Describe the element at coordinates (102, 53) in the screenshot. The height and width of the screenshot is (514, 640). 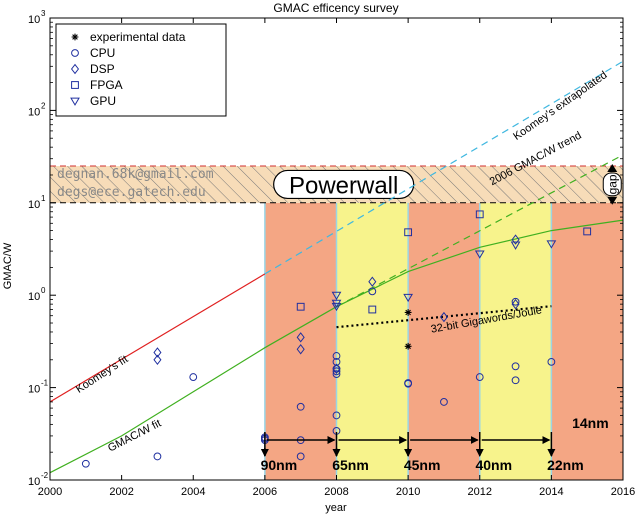
I see `legend-label-1: CPU` at that location.